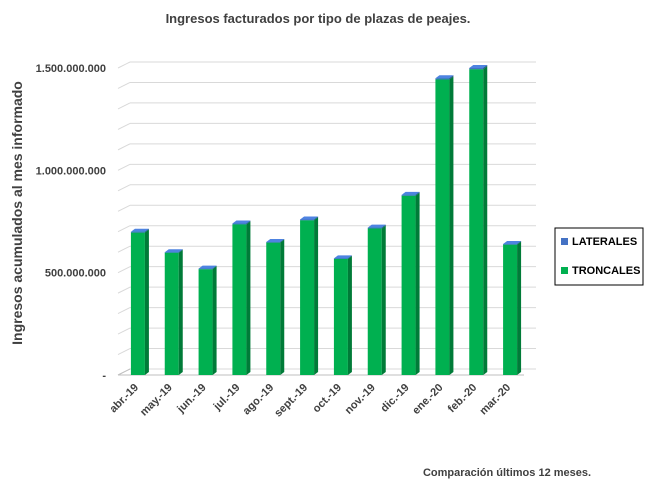 The width and height of the screenshot is (646, 484). What do you see at coordinates (606, 271) in the screenshot?
I see `legend-label-troncales: TRONCALES` at bounding box center [606, 271].